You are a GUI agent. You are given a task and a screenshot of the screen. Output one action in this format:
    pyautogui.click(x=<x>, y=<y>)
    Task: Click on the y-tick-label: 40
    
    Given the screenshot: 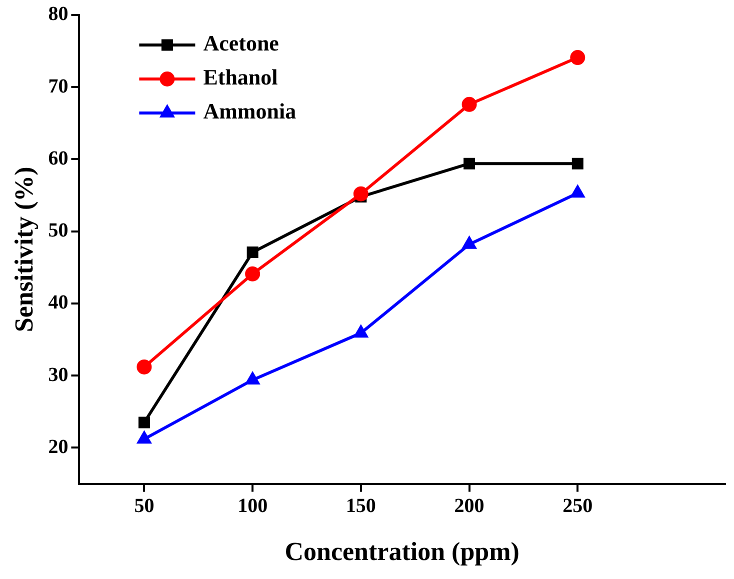 What is the action you would take?
    pyautogui.click(x=58, y=303)
    